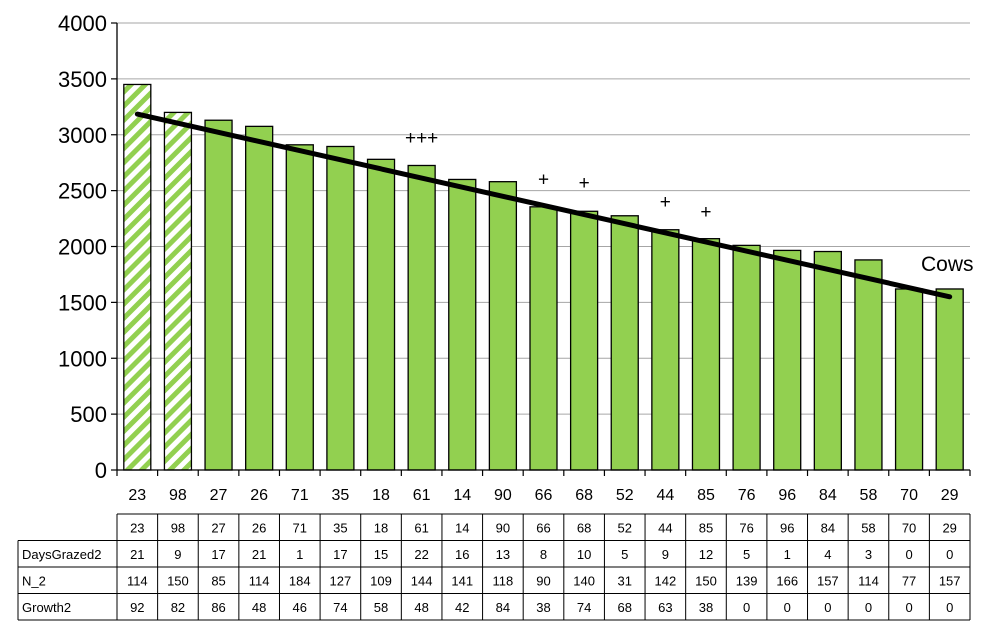  I want to click on trend-label-cows: Cows, so click(947, 264).